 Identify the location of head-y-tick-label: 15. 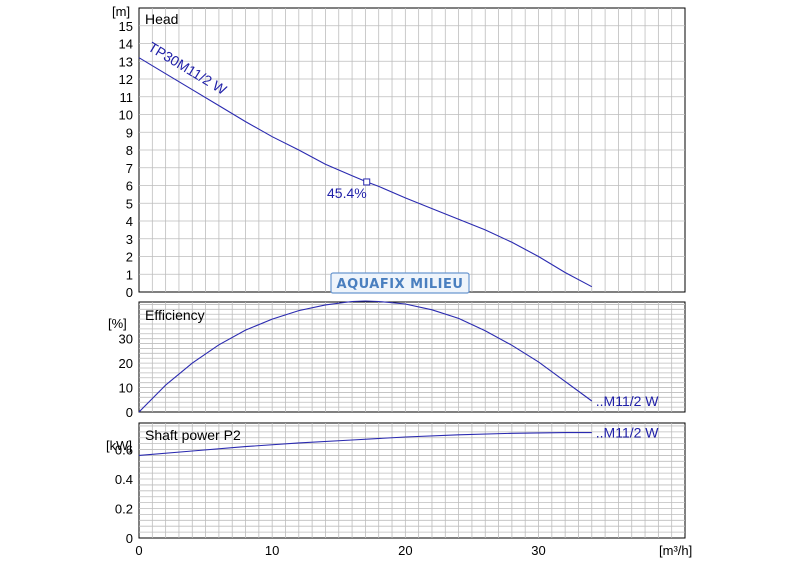
(126, 26).